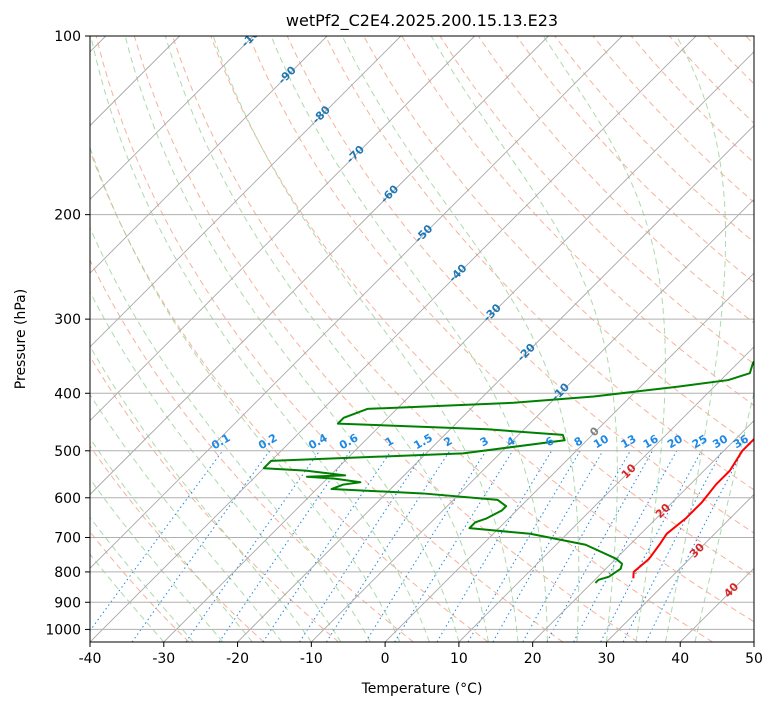  I want to click on y-tick-label: 500, so click(67, 452).